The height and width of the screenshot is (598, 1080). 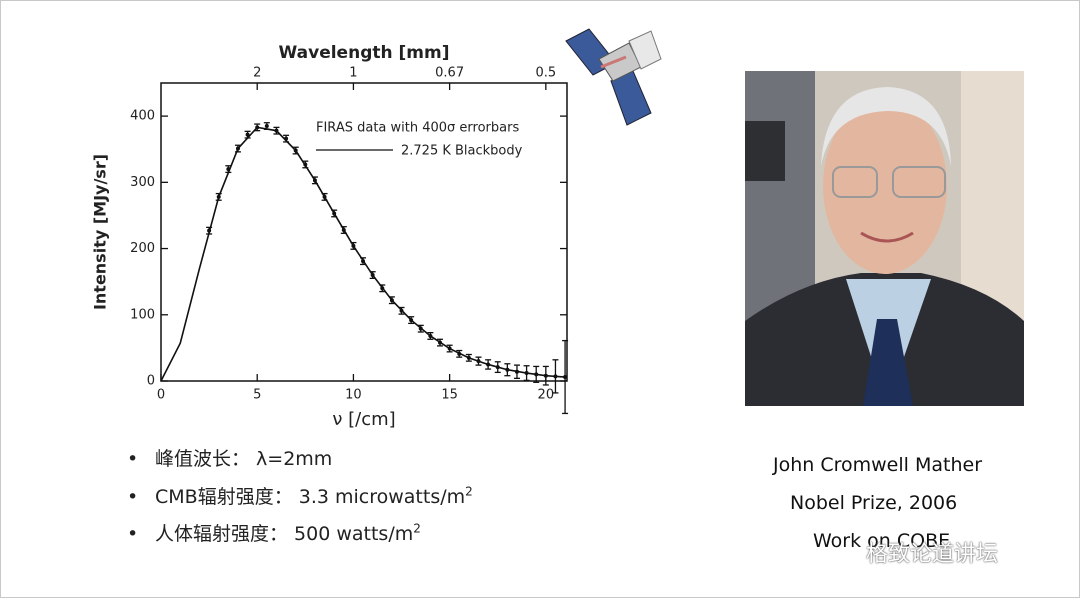 I want to click on x-tick-label: 5, so click(x=257, y=395).